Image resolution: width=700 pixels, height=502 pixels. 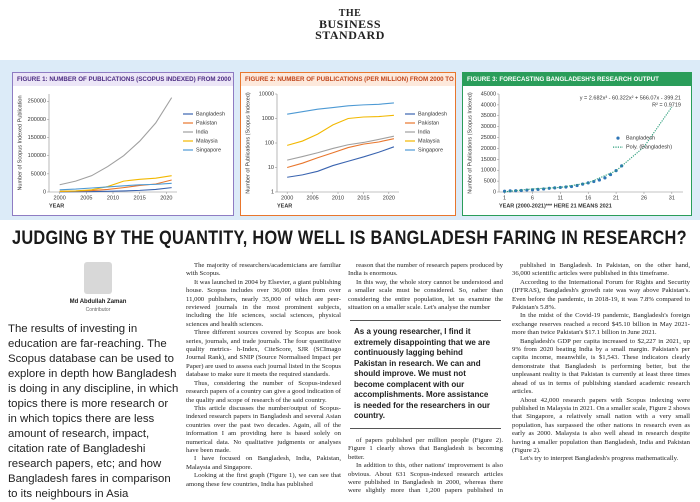 What do you see at coordinates (98, 310) in the screenshot?
I see `author-role: Contributor` at bounding box center [98, 310].